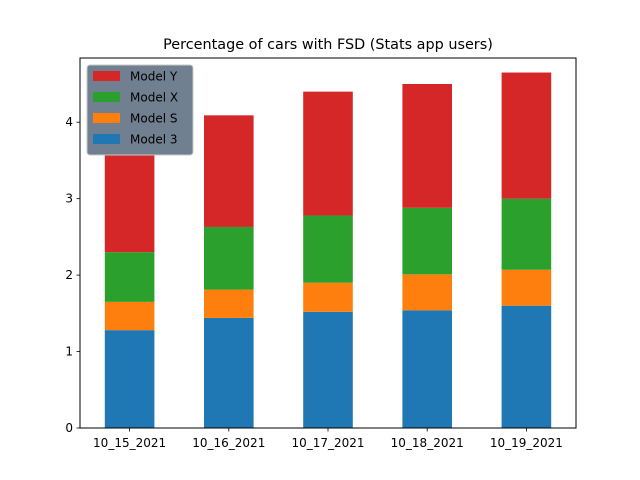 This screenshot has height=480, width=640. What do you see at coordinates (153, 119) in the screenshot?
I see `legend-label: Model S` at bounding box center [153, 119].